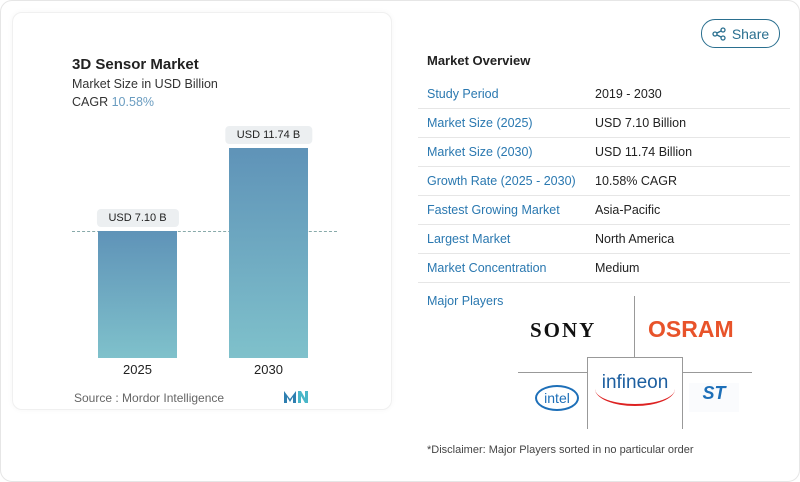  I want to click on overview-row: Study Period 2019 - 2030, so click(604, 94).